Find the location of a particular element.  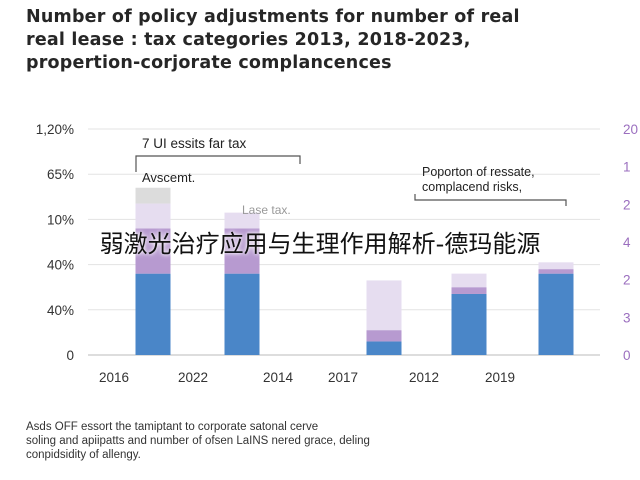

right-tick-label: 0 is located at coordinates (627, 355).